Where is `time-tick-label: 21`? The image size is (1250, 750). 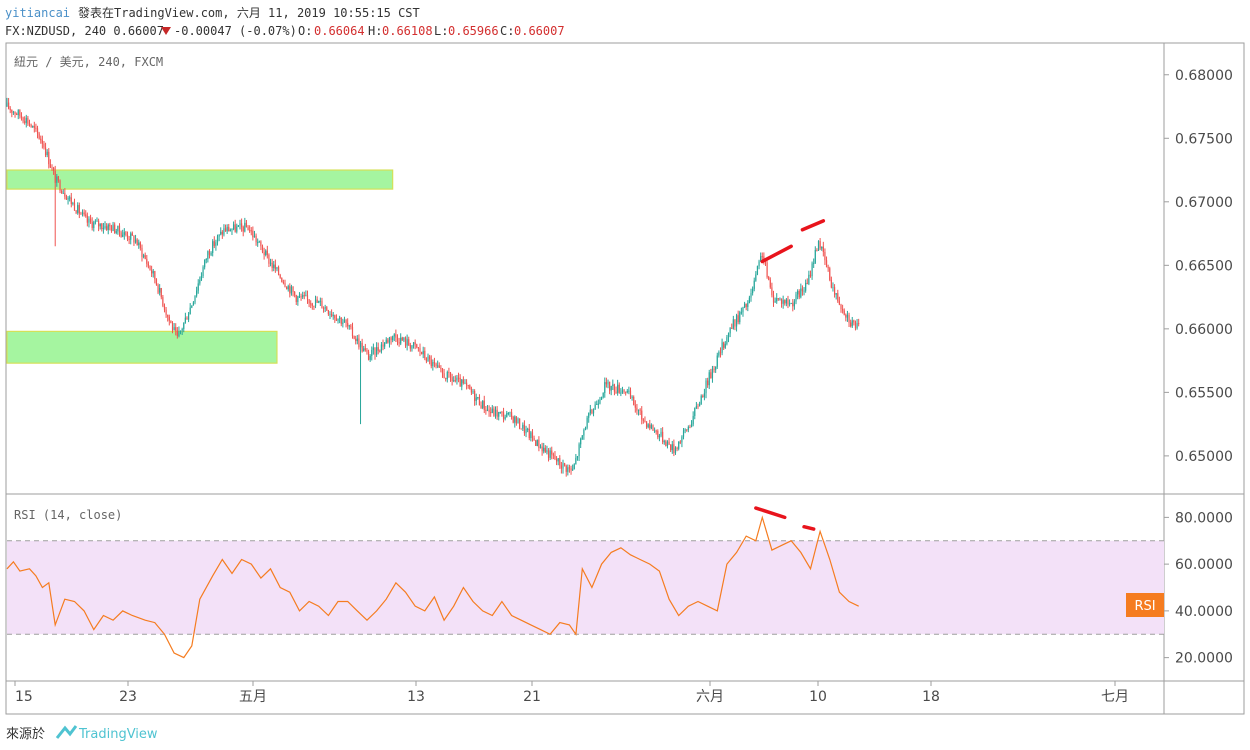 time-tick-label: 21 is located at coordinates (532, 697).